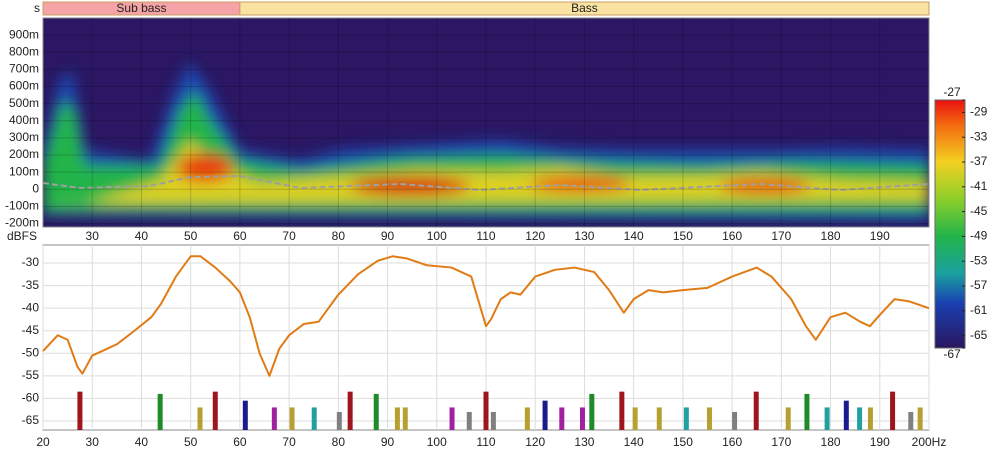 This screenshot has height=455, width=1006. What do you see at coordinates (24, 103) in the screenshot?
I see `y-tick-label: 500m` at bounding box center [24, 103].